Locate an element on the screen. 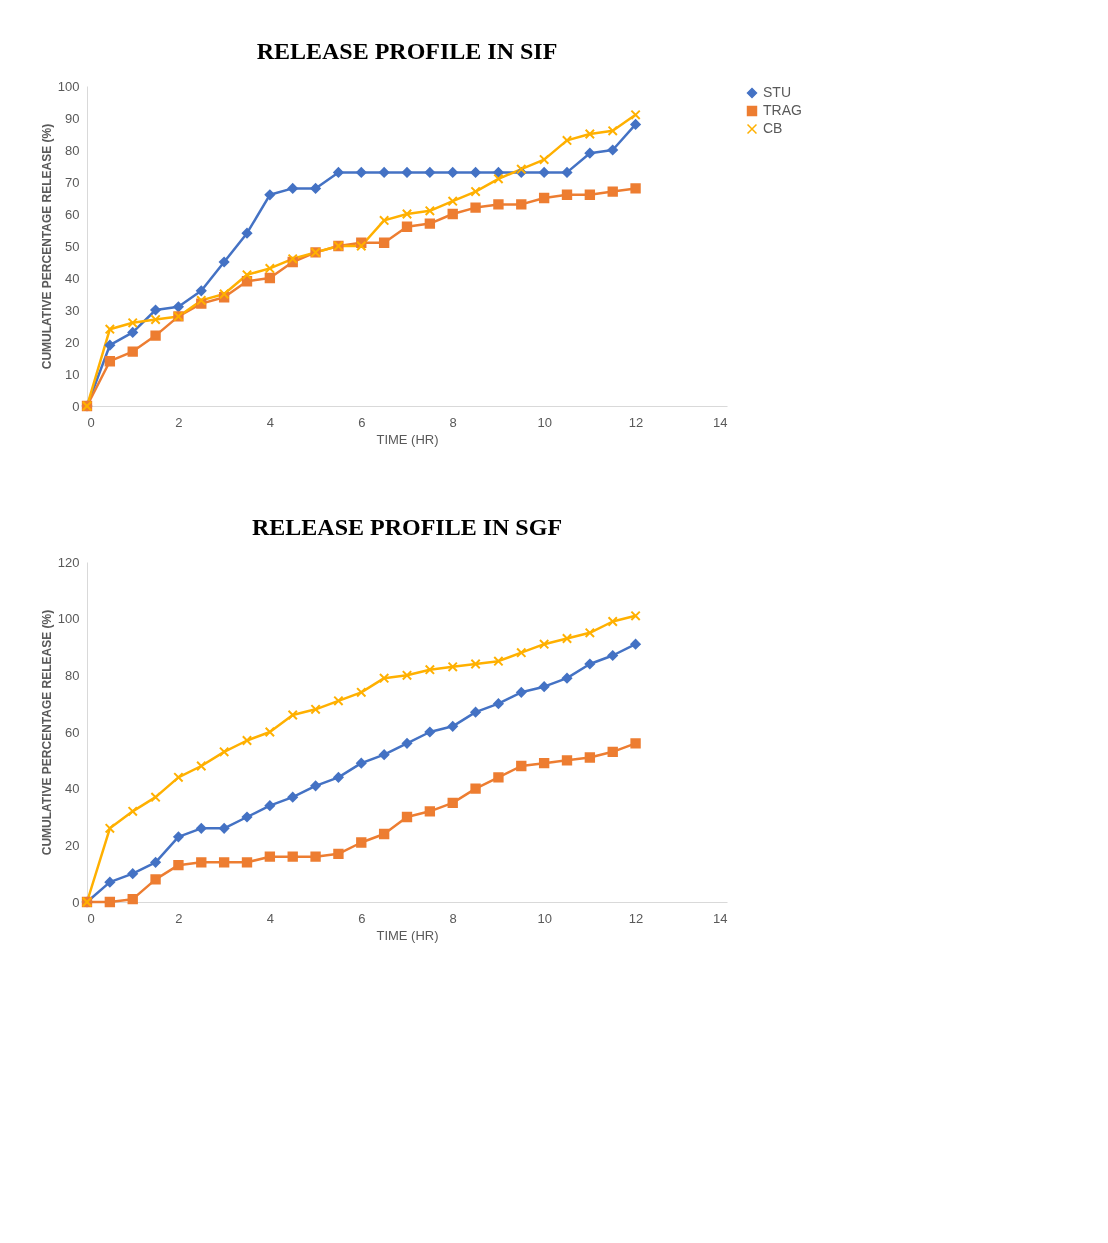 This screenshot has width=1108, height=1243. y-tick-label: 10 is located at coordinates (72, 374).